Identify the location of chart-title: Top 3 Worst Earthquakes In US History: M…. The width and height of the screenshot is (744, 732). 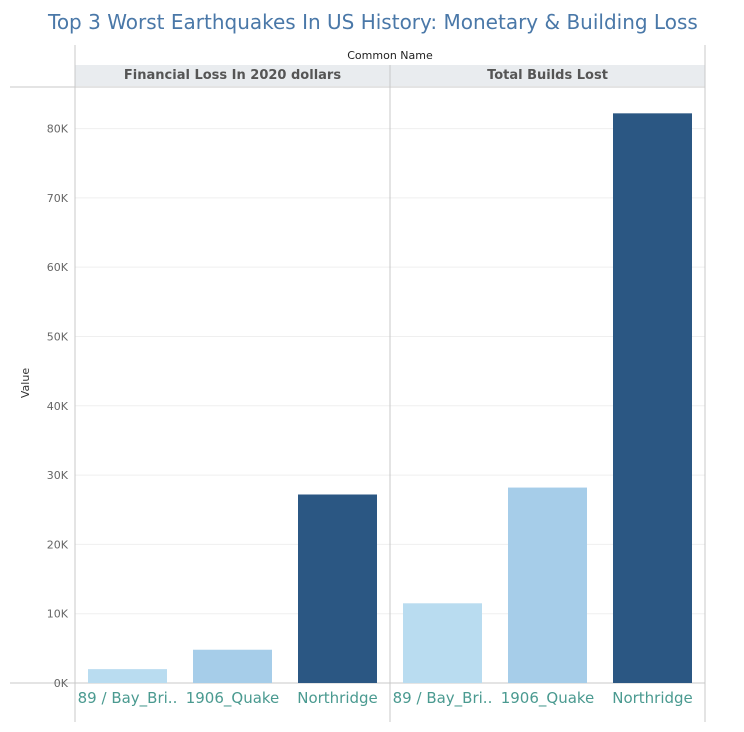
(373, 22).